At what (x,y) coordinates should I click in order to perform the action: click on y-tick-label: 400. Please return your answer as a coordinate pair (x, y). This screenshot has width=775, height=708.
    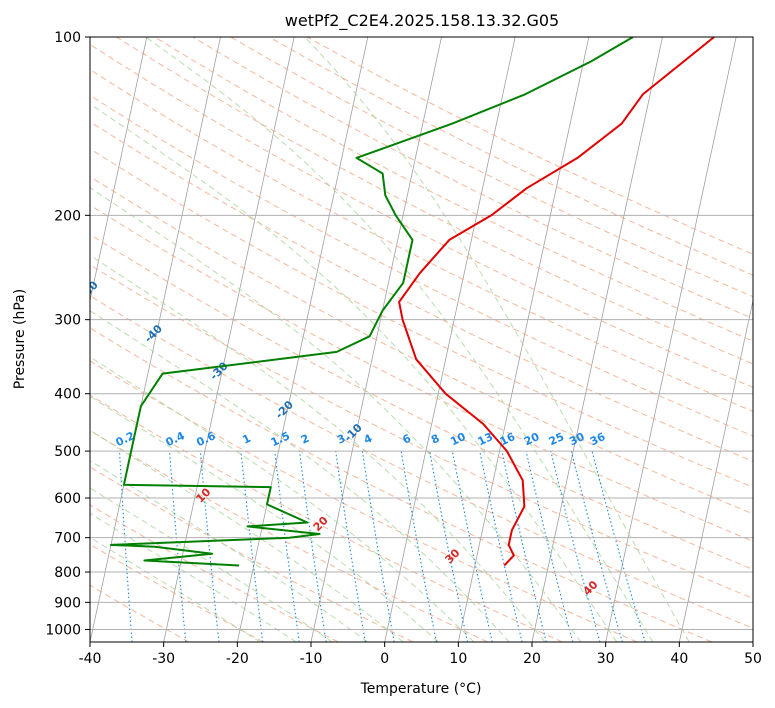
    Looking at the image, I should click on (67, 395).